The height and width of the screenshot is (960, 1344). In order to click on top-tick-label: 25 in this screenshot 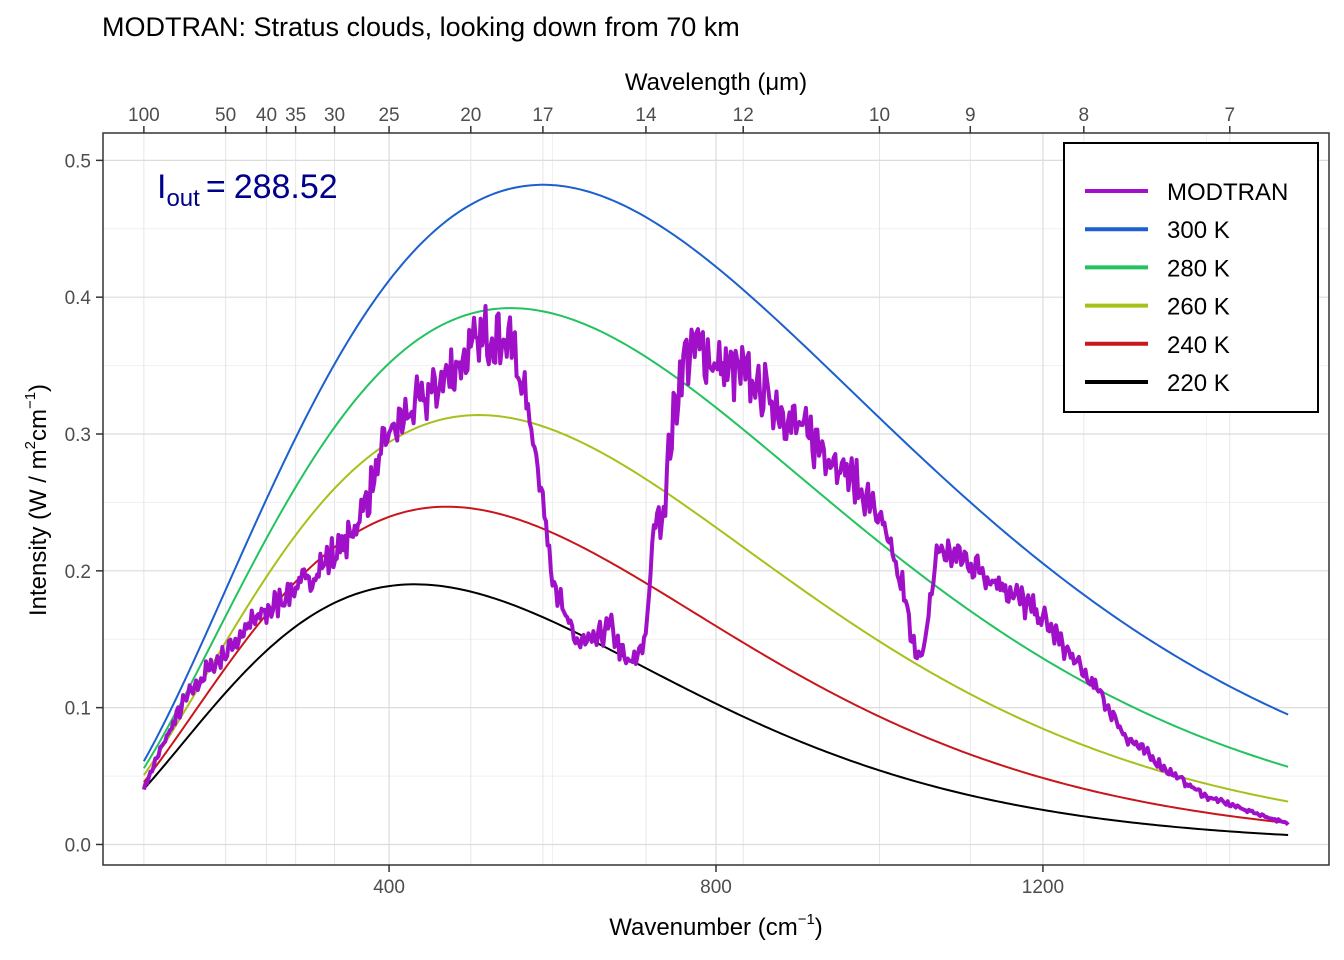, I will do `click(388, 115)`.